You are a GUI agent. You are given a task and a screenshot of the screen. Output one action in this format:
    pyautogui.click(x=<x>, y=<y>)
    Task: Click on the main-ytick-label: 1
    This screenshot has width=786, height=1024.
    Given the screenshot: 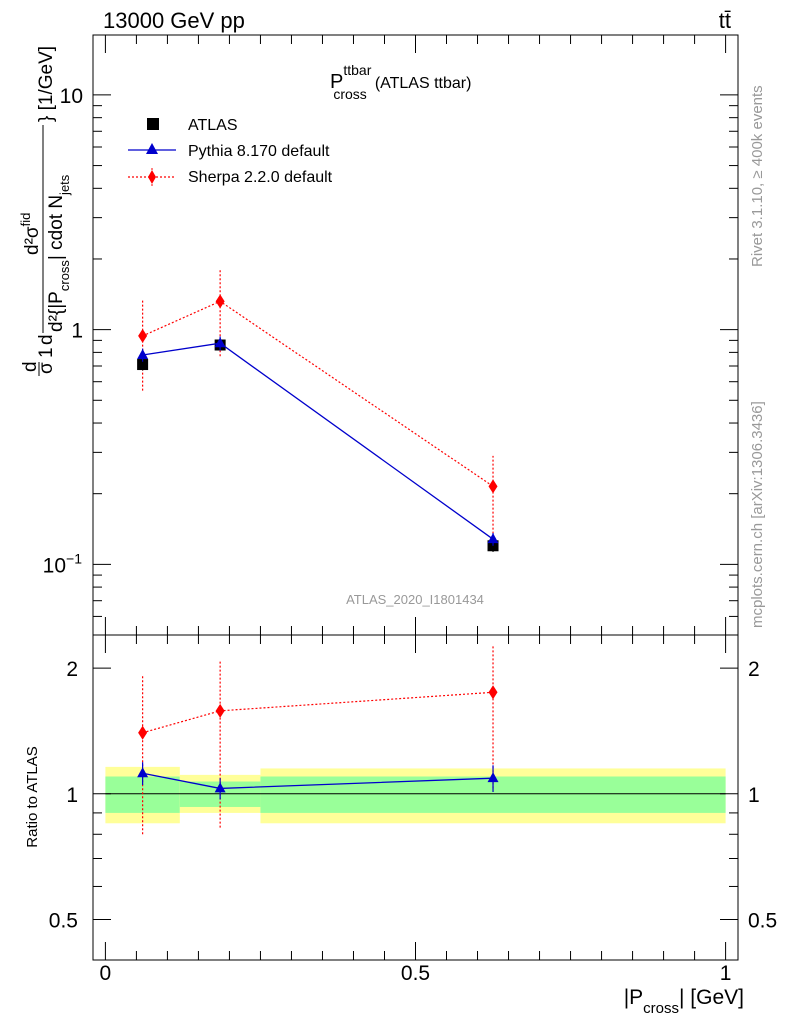 What is the action you would take?
    pyautogui.click(x=77, y=331)
    